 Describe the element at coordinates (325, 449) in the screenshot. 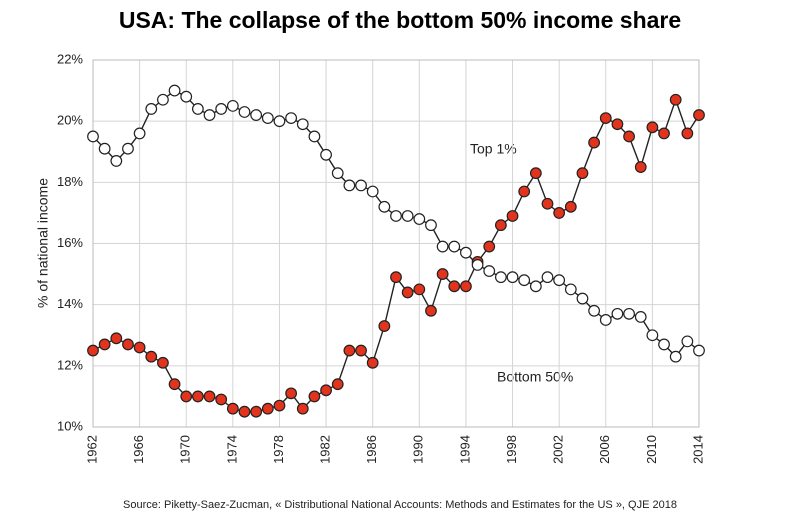

I see `x-tick-label: 1982` at that location.